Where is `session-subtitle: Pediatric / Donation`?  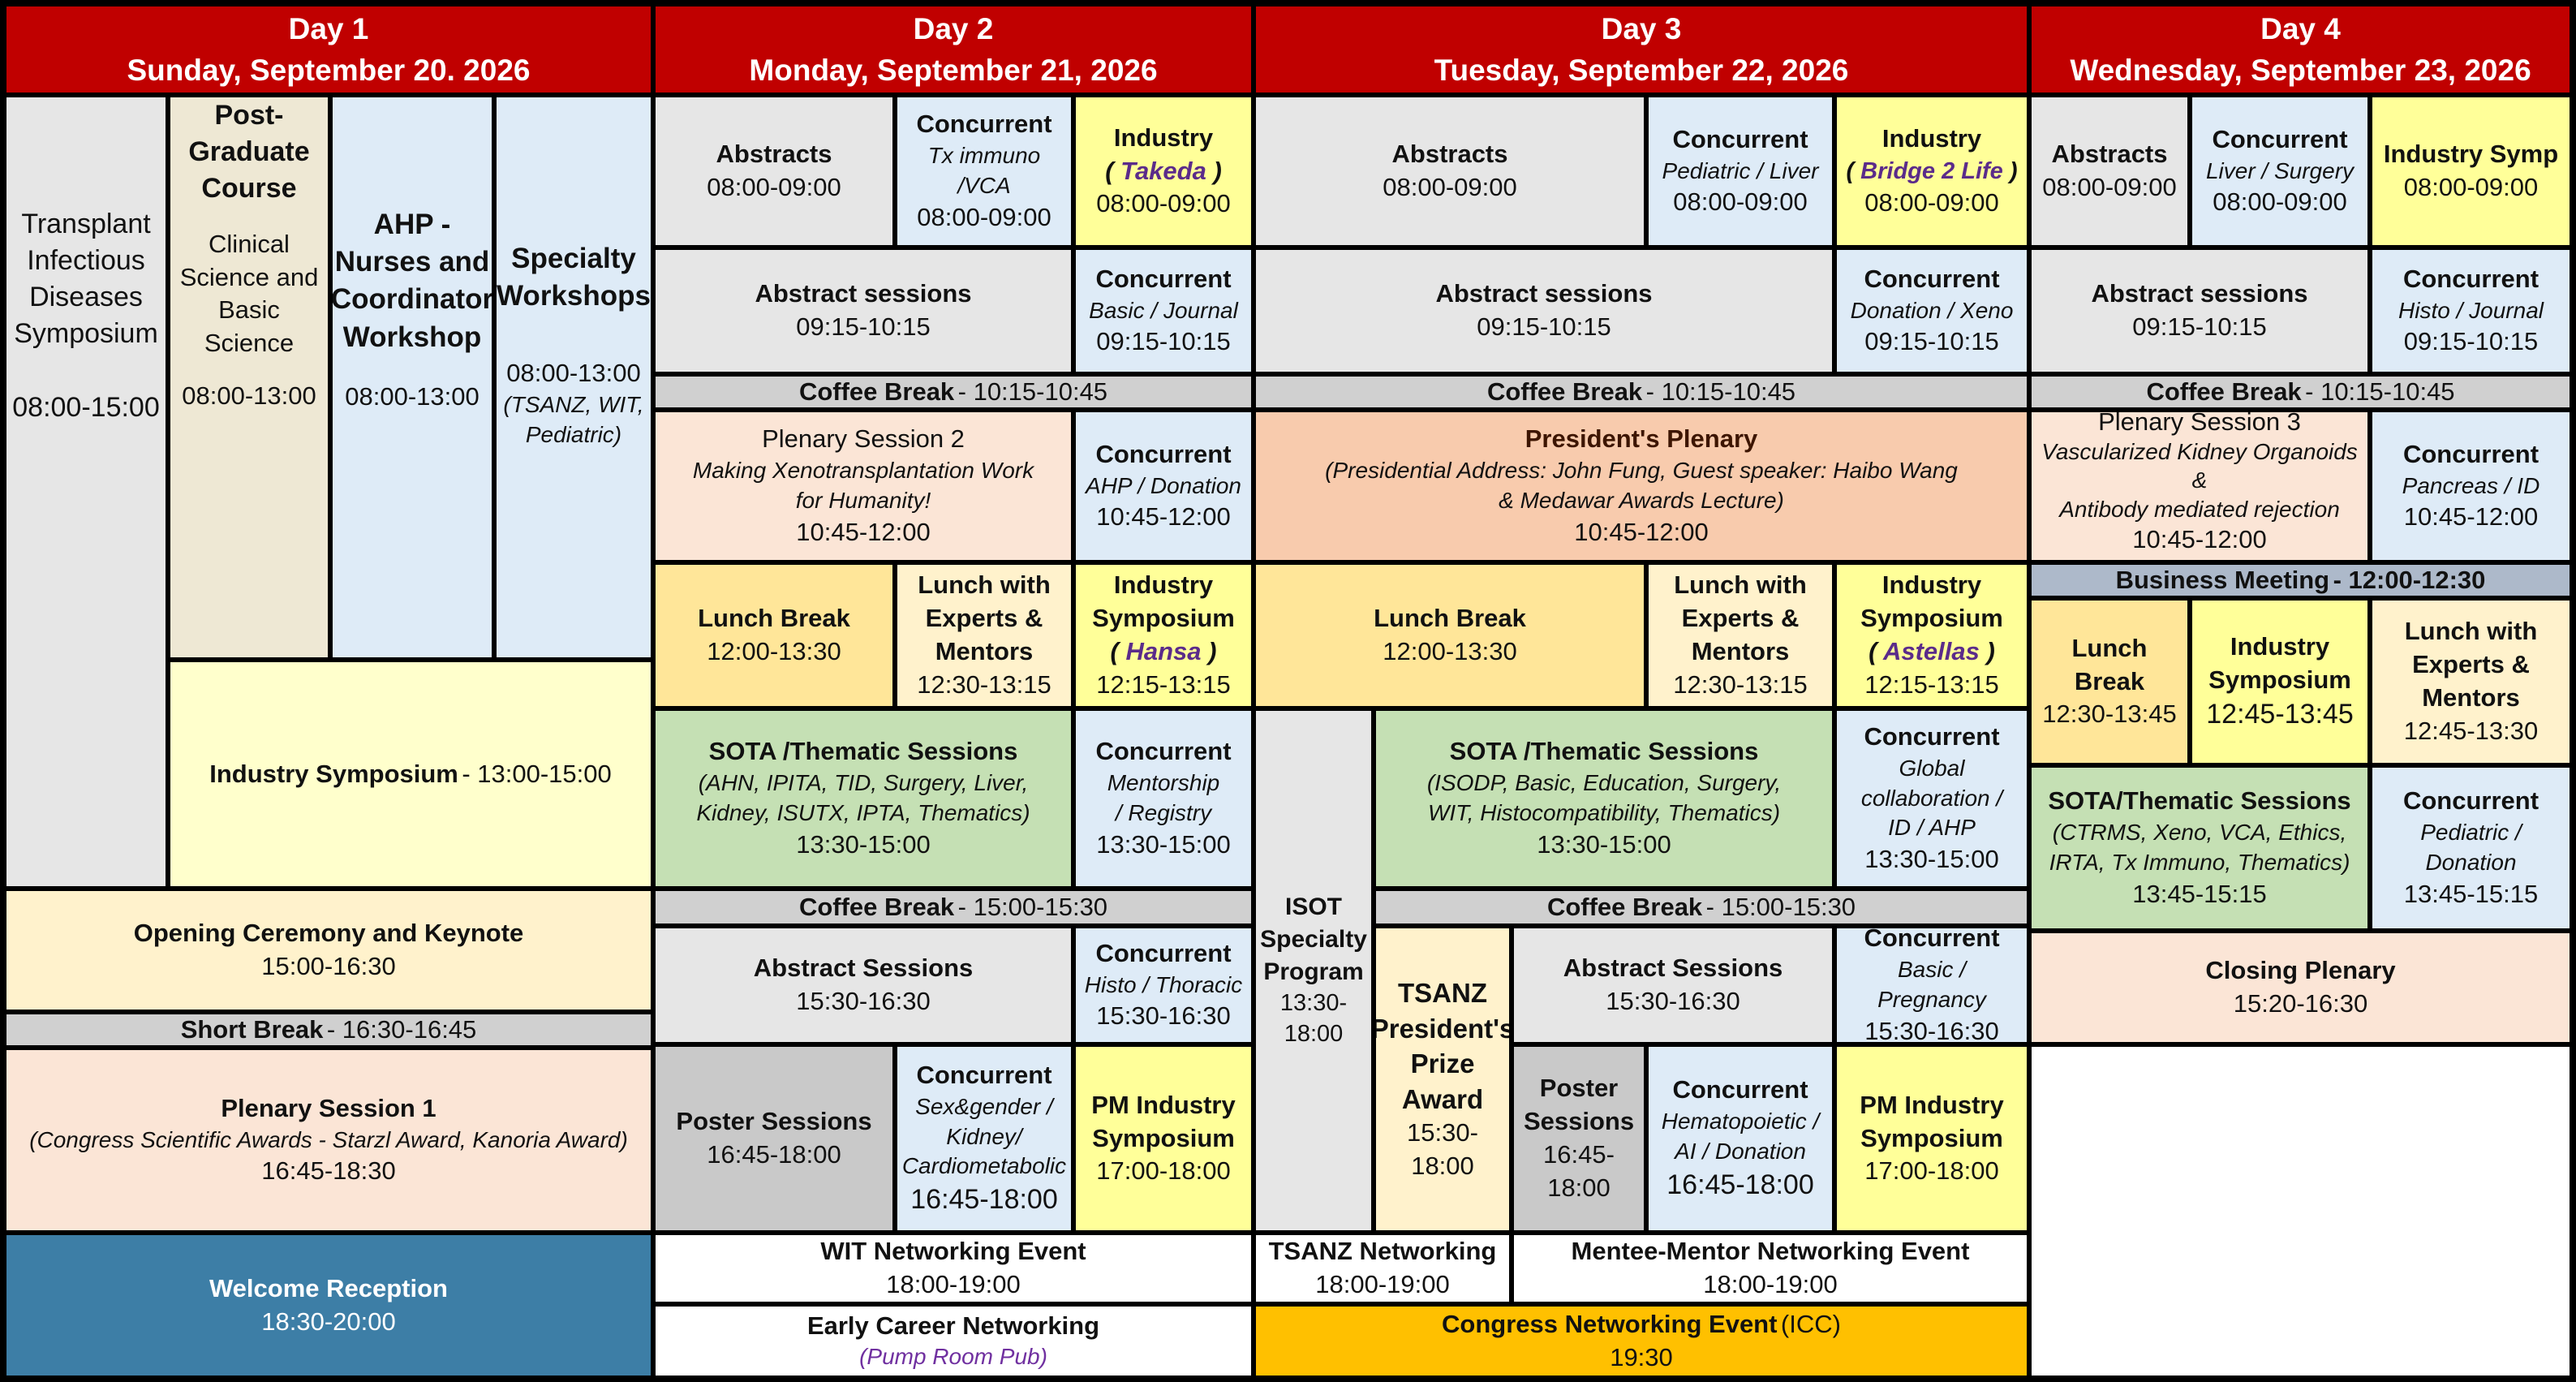 session-subtitle: Pediatric / Donation is located at coordinates (2471, 847).